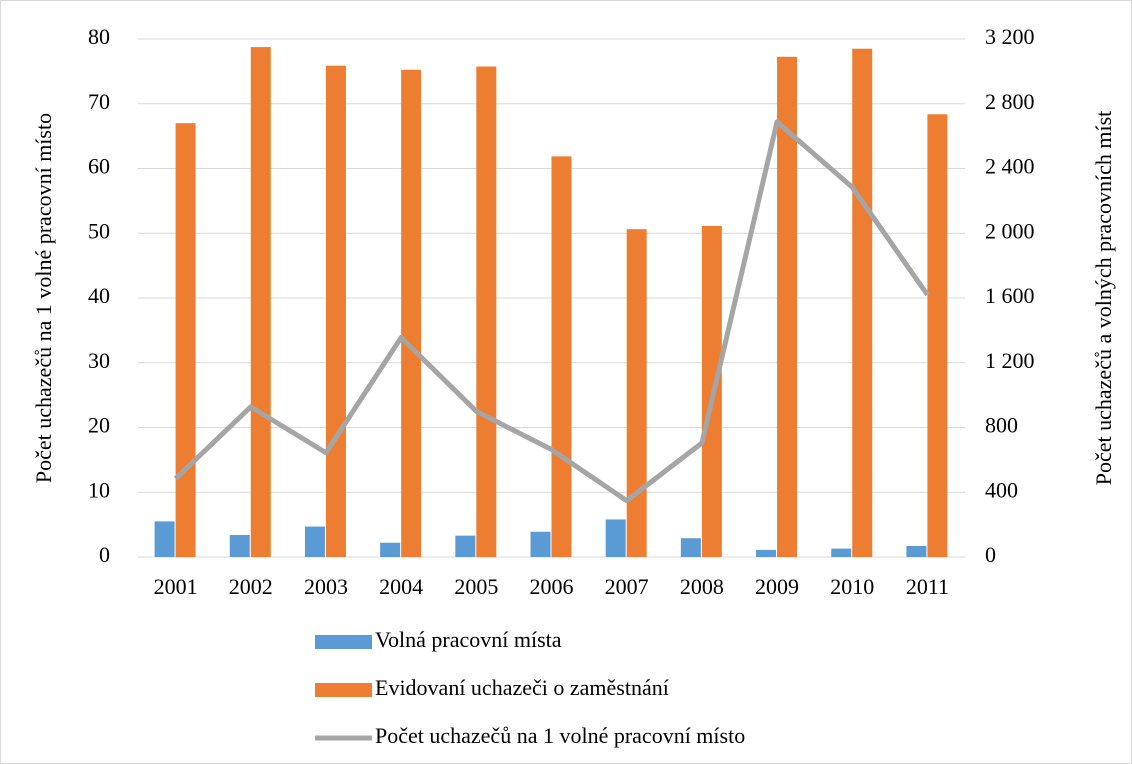 The image size is (1132, 764). I want to click on y2-tick-label: 1 600, so click(1010, 295).